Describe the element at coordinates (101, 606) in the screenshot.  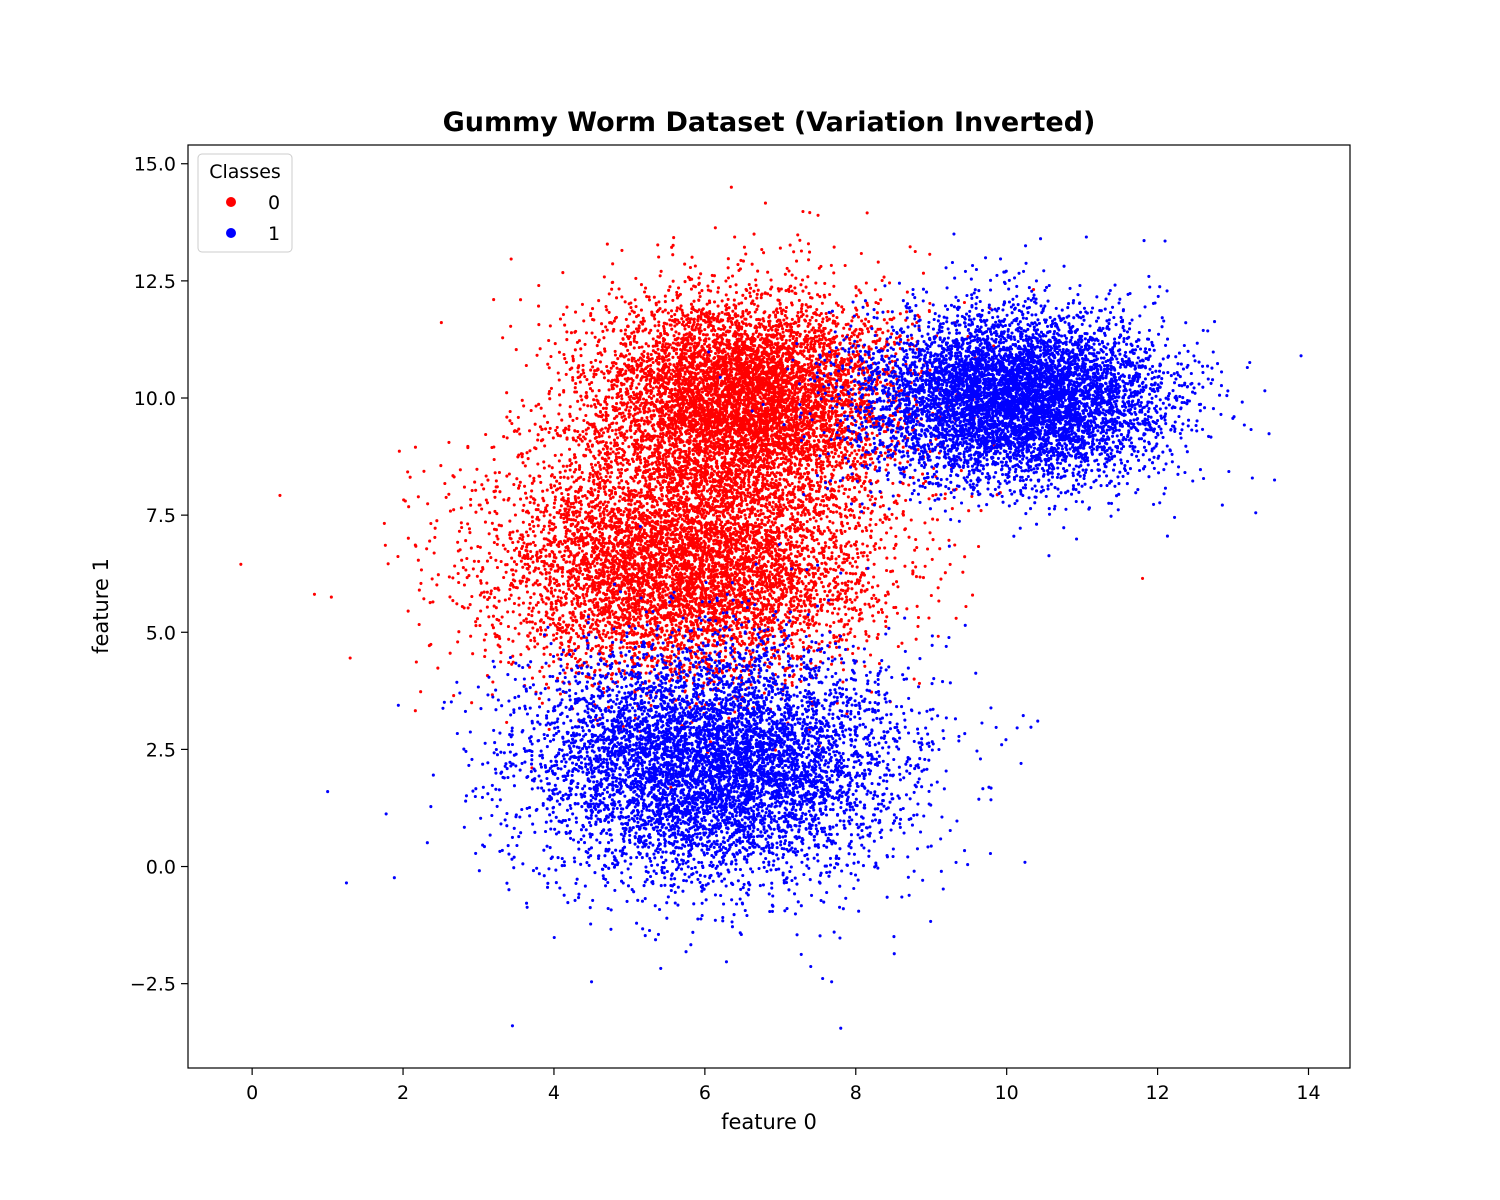
I see `y-axis-label: feature 1` at that location.